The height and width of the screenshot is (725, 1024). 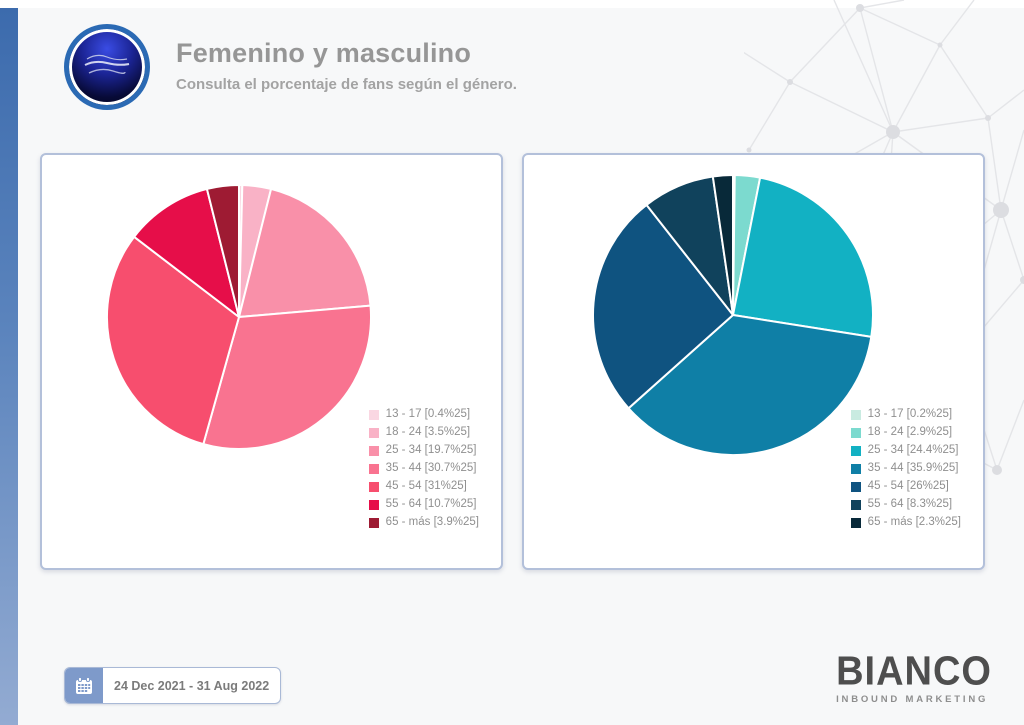 I want to click on legend-label: 45 - 54 [31%25], so click(x=426, y=486).